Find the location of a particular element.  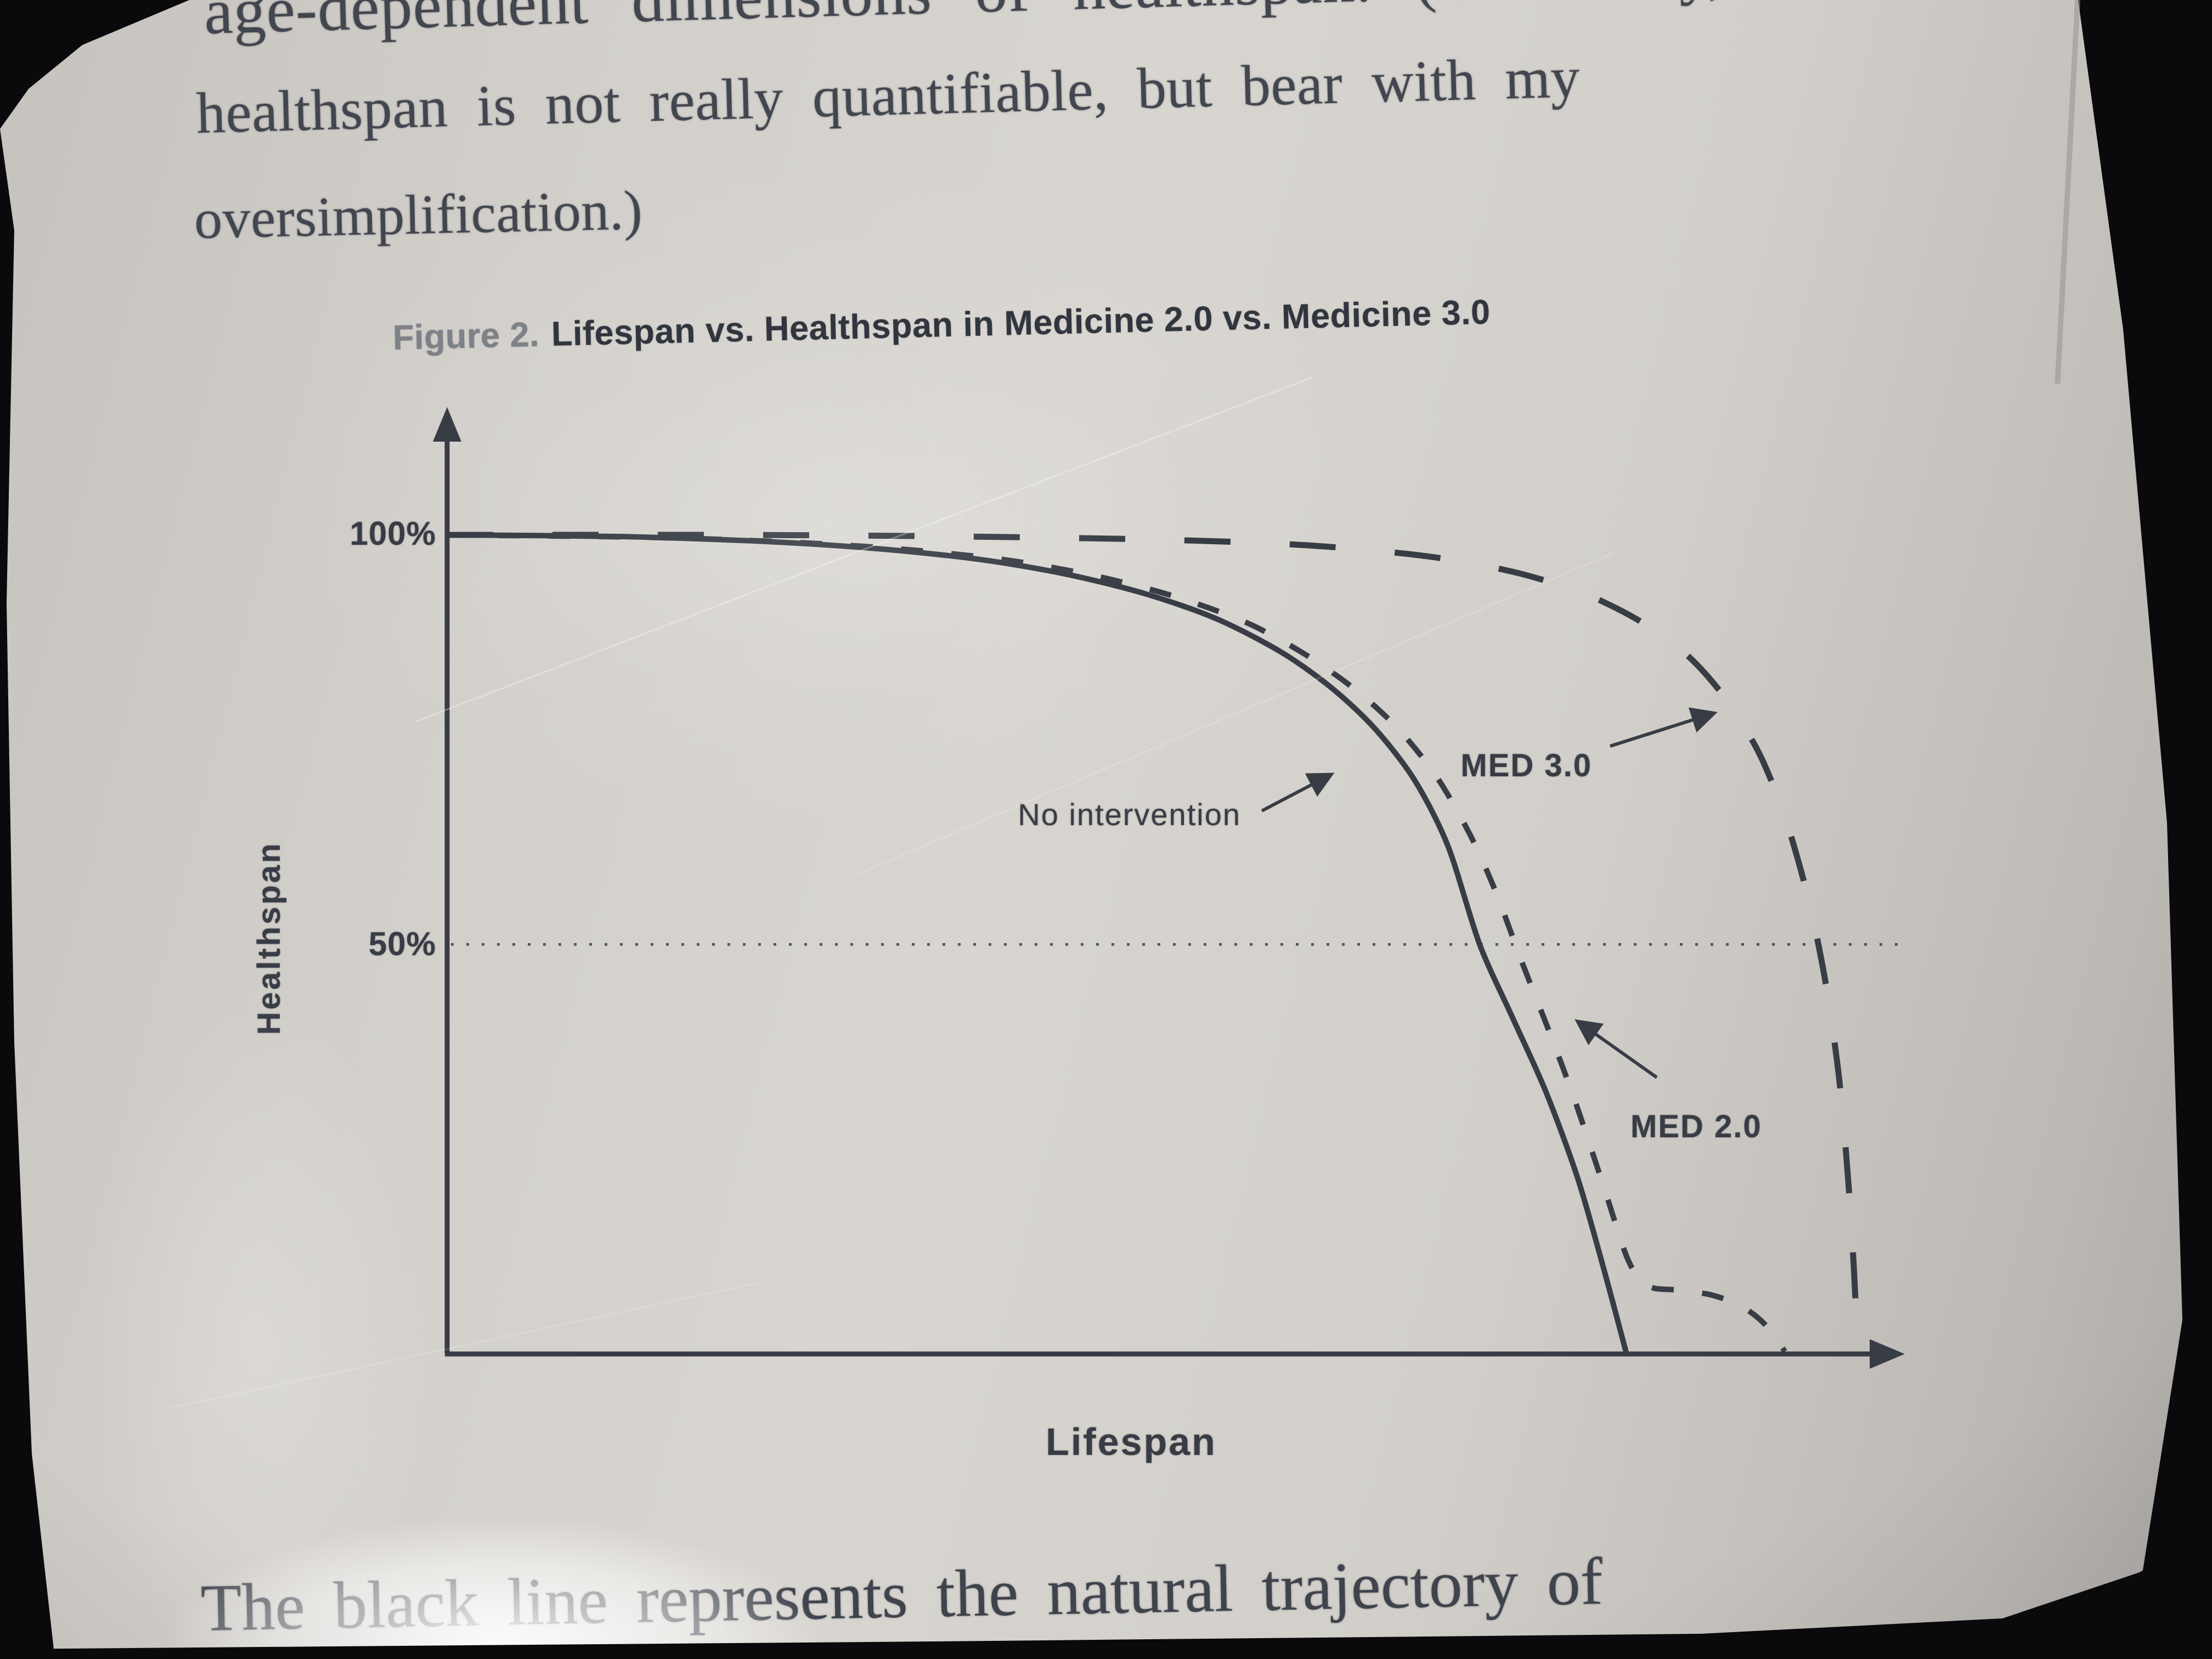

y-tick-100: 100% is located at coordinates (393, 533).